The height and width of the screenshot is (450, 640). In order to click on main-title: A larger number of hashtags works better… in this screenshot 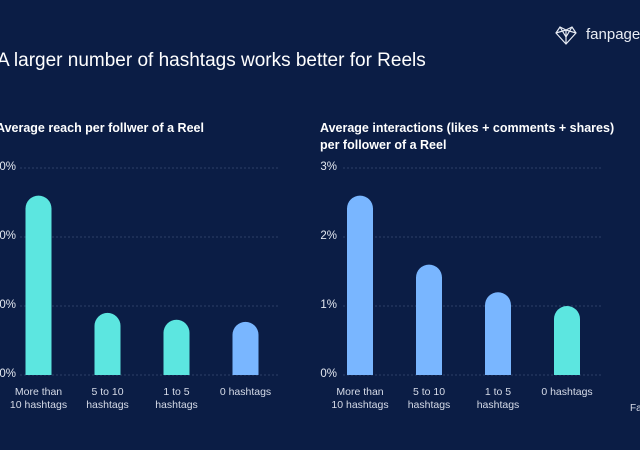, I will do `click(213, 60)`.